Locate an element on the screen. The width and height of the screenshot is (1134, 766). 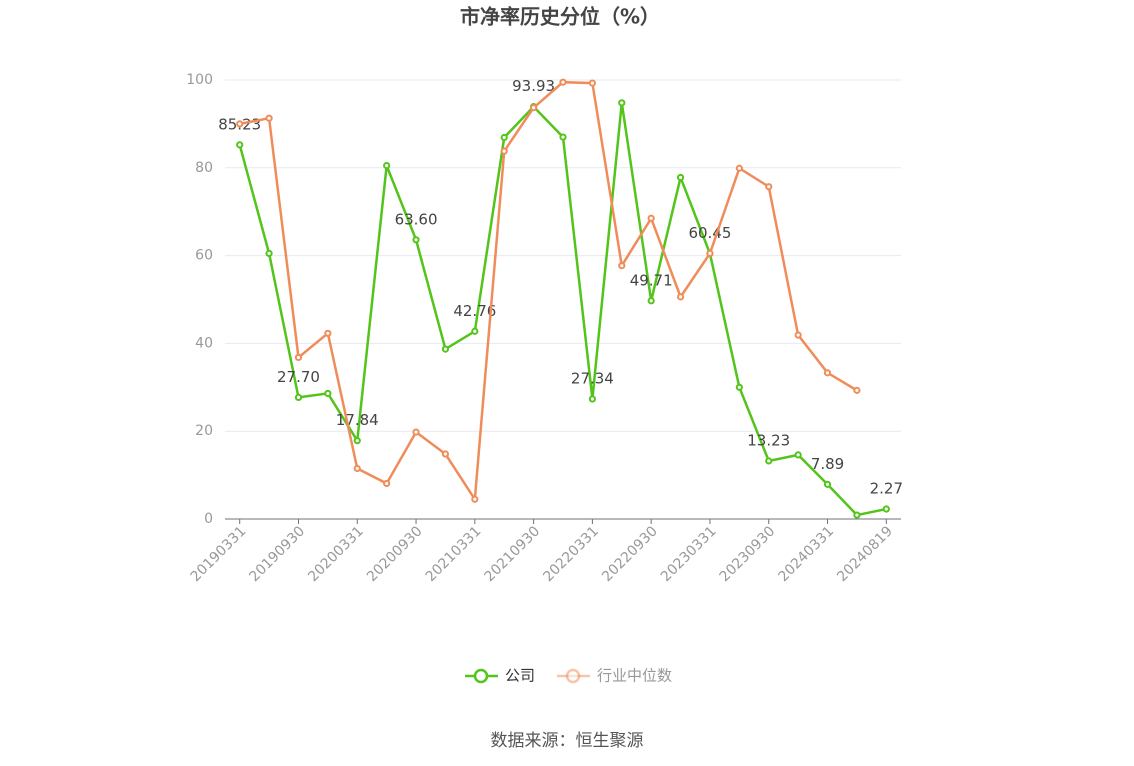
y-tick-label: 60 is located at coordinates (204, 256).